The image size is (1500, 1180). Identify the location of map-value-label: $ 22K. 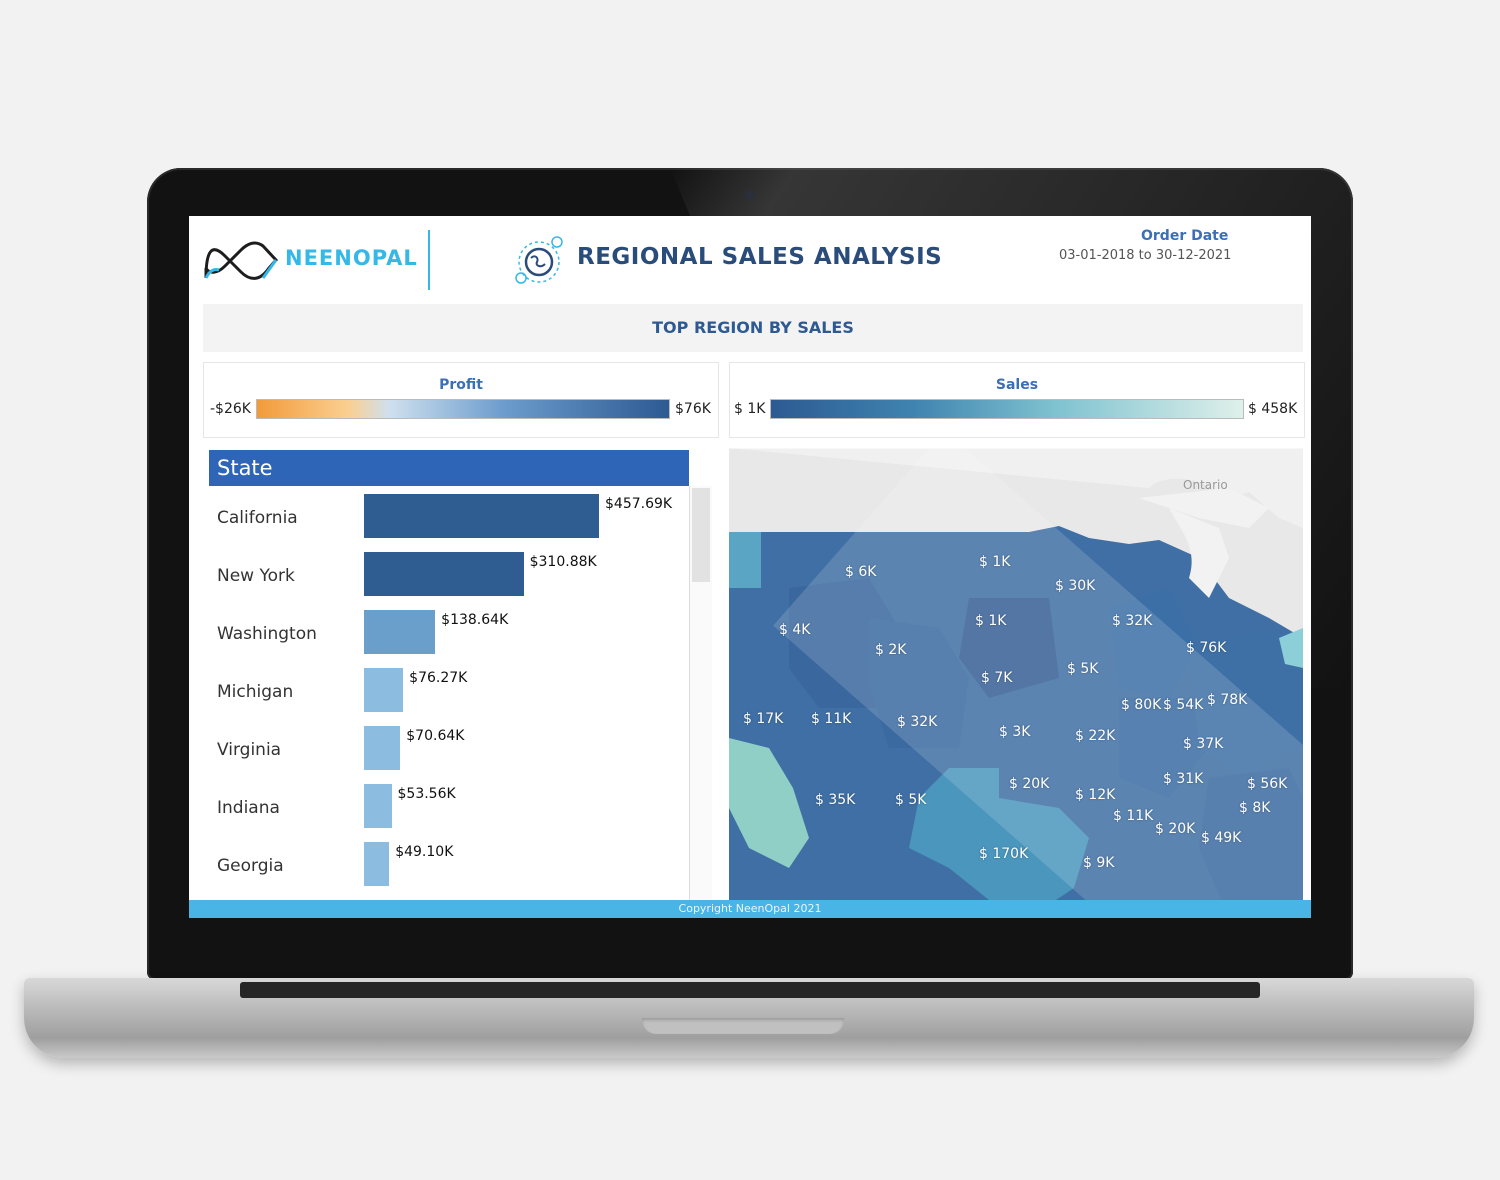
(1095, 736).